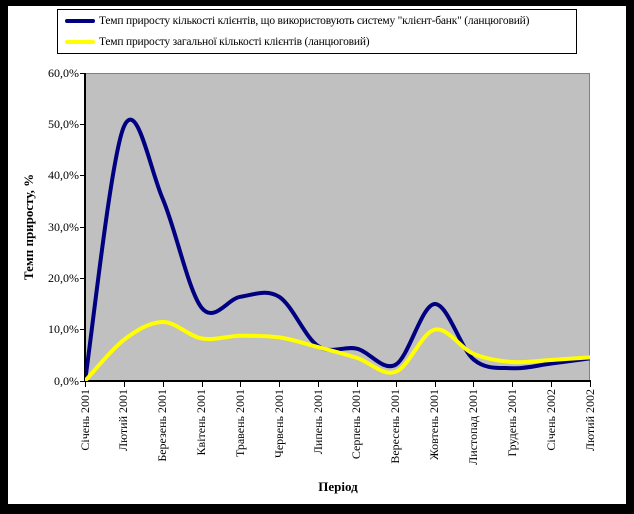 The image size is (634, 514). What do you see at coordinates (63, 226) in the screenshot?
I see `y-tick-label: 30,0%` at bounding box center [63, 226].